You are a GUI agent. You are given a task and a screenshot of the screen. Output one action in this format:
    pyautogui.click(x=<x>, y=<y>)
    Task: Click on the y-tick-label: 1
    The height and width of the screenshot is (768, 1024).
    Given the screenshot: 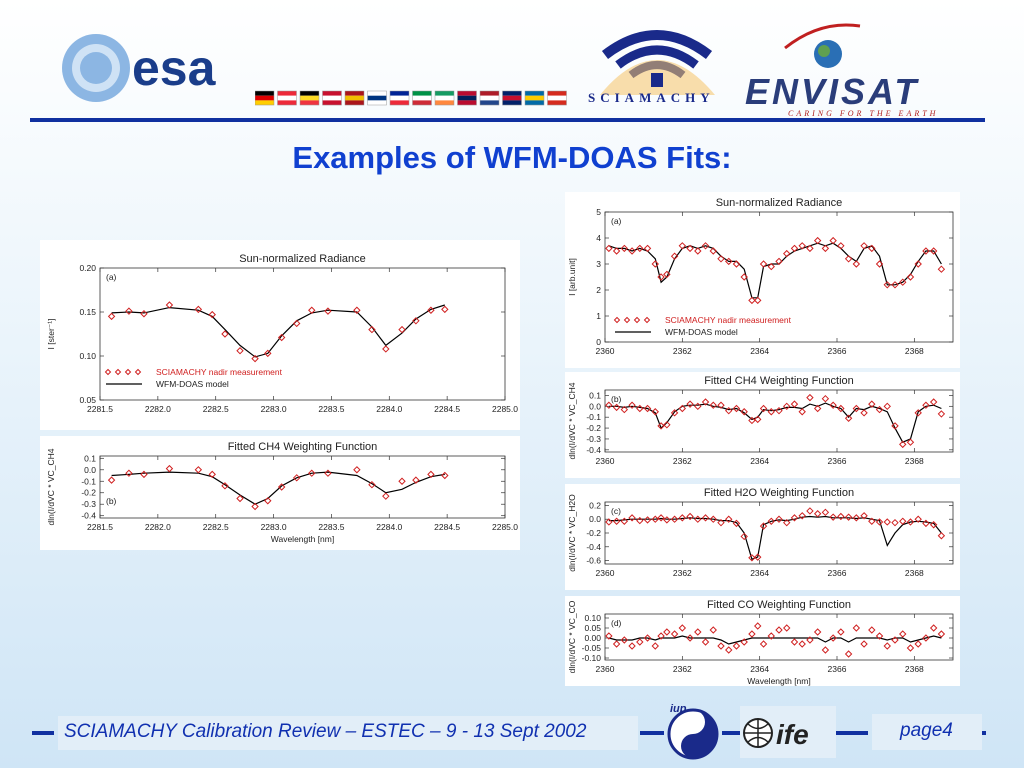 What is the action you would take?
    pyautogui.click(x=598, y=316)
    